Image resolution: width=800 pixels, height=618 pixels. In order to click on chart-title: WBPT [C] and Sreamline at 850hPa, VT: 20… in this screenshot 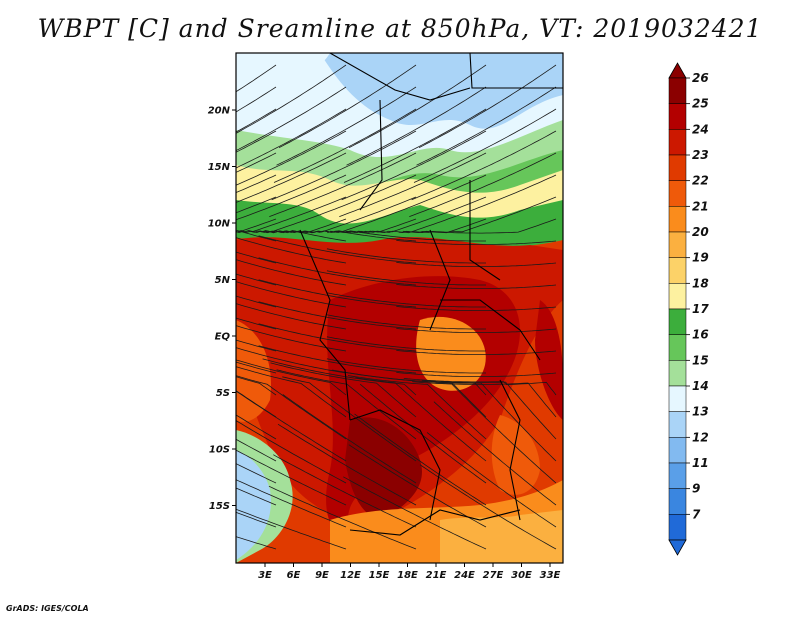, I will do `click(400, 28)`.